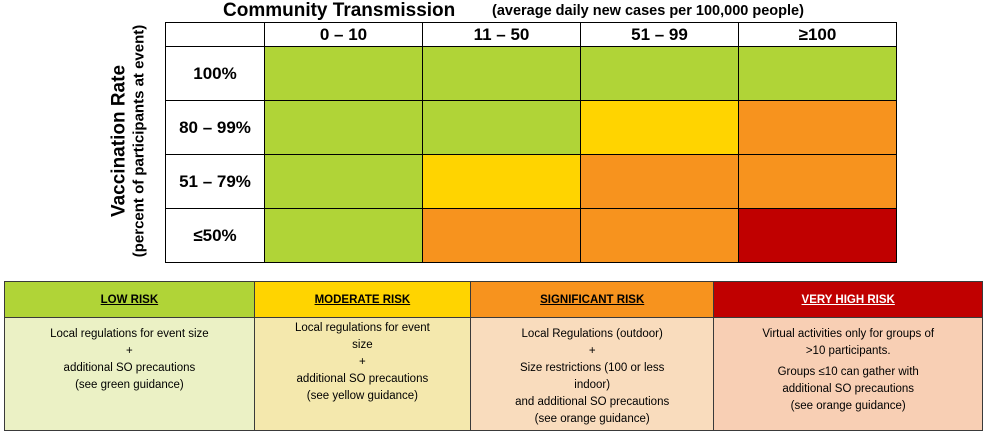  Describe the element at coordinates (848, 299) in the screenshot. I see `legend-header-very-high: VERY HIGH RISK` at that location.